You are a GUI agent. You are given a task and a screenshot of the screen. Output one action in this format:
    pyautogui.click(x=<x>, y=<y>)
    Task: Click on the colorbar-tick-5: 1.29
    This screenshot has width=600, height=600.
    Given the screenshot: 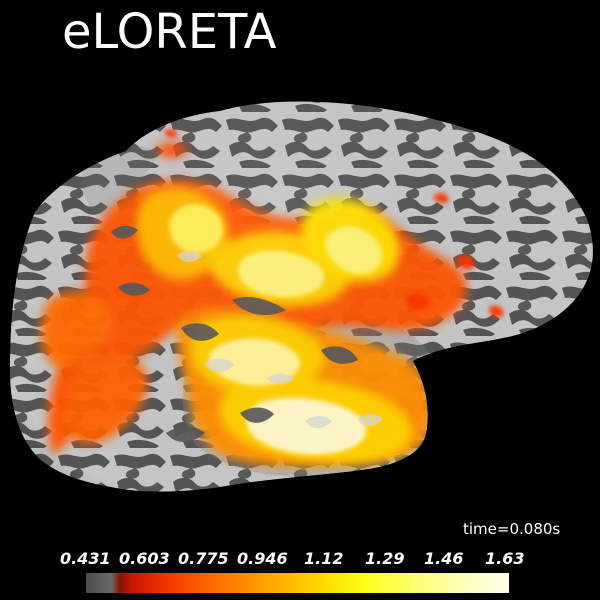 What is the action you would take?
    pyautogui.click(x=385, y=558)
    